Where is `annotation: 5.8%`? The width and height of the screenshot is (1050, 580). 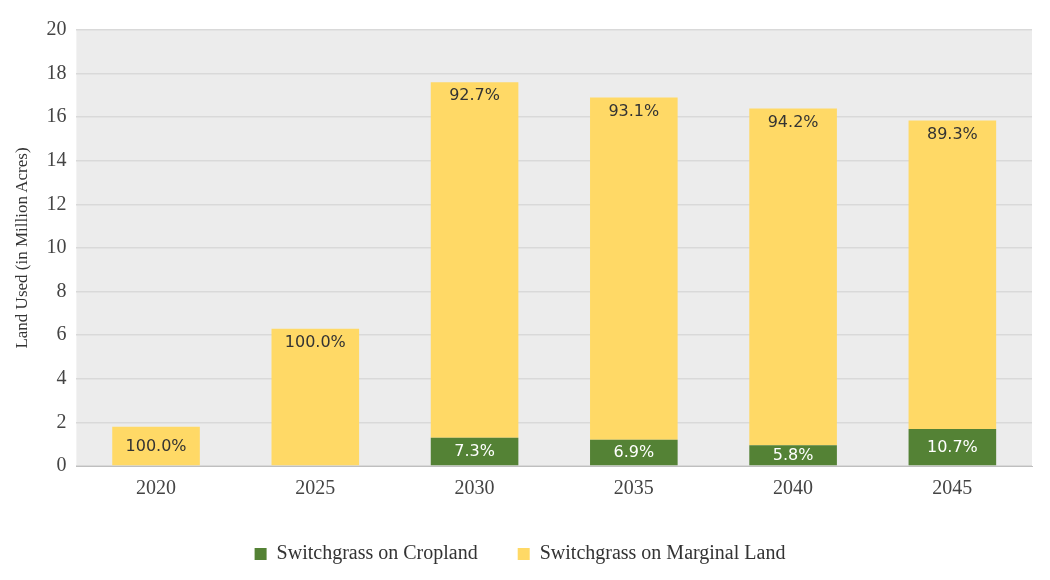
annotation: 5.8% is located at coordinates (793, 454).